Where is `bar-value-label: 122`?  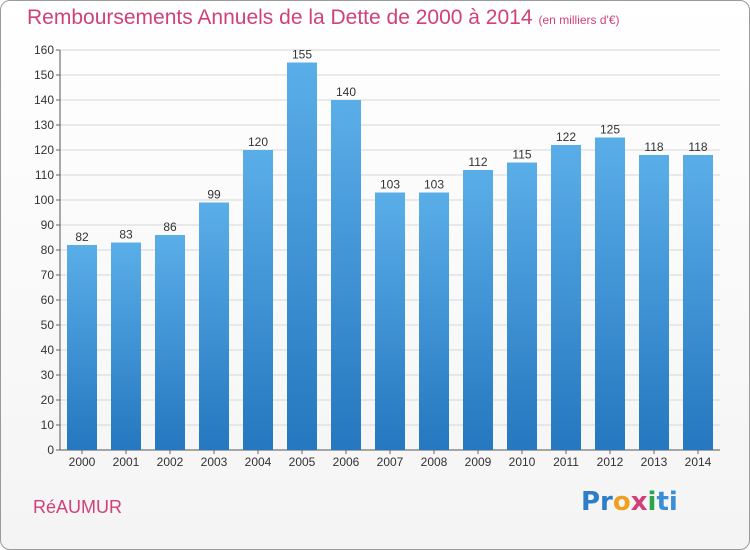 bar-value-label: 122 is located at coordinates (566, 137).